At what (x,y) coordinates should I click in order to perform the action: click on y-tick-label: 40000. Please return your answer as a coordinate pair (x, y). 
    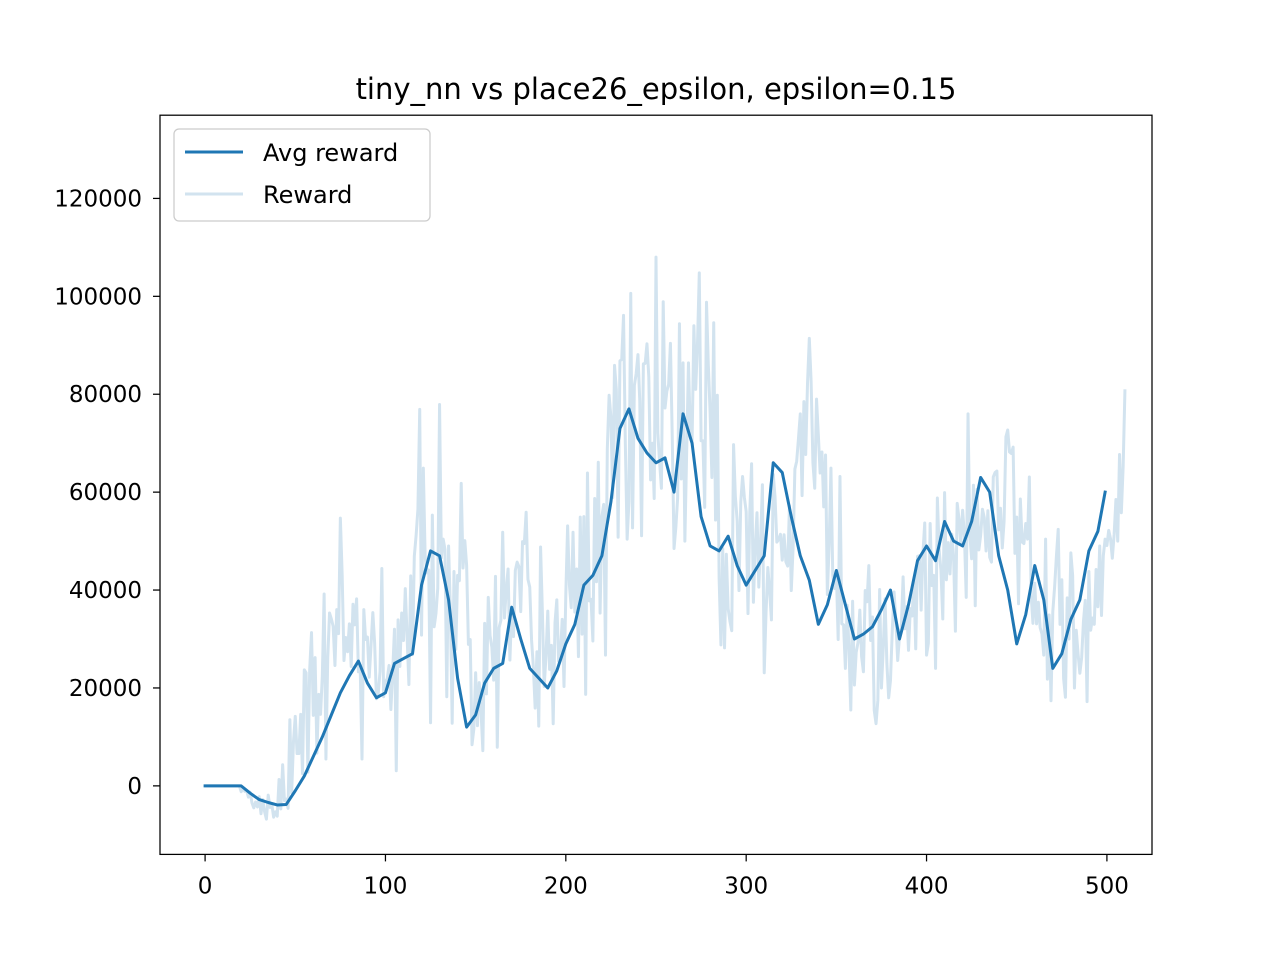
    Looking at the image, I should click on (105, 591).